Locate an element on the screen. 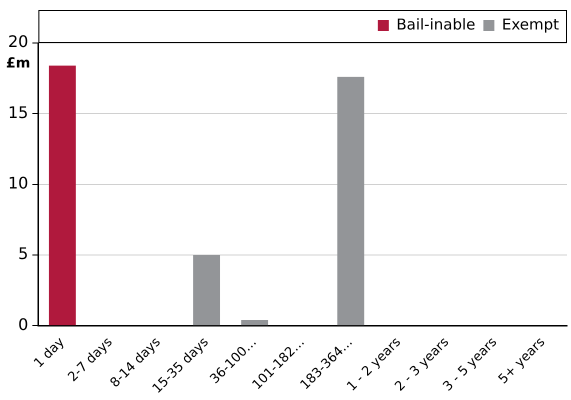 The image size is (571, 400). x-tick-label: 1 day is located at coordinates (49, 353).